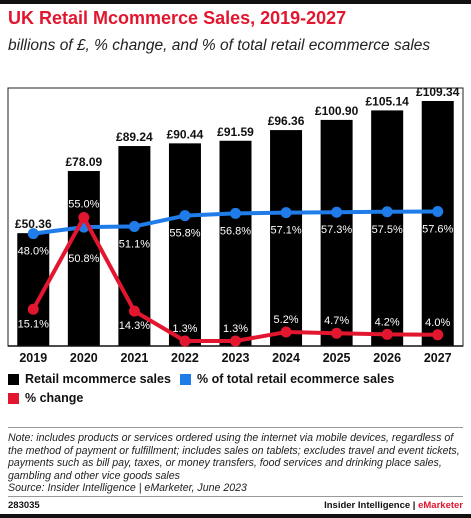  What do you see at coordinates (235, 516) in the screenshot?
I see `bottom-rule` at bounding box center [235, 516].